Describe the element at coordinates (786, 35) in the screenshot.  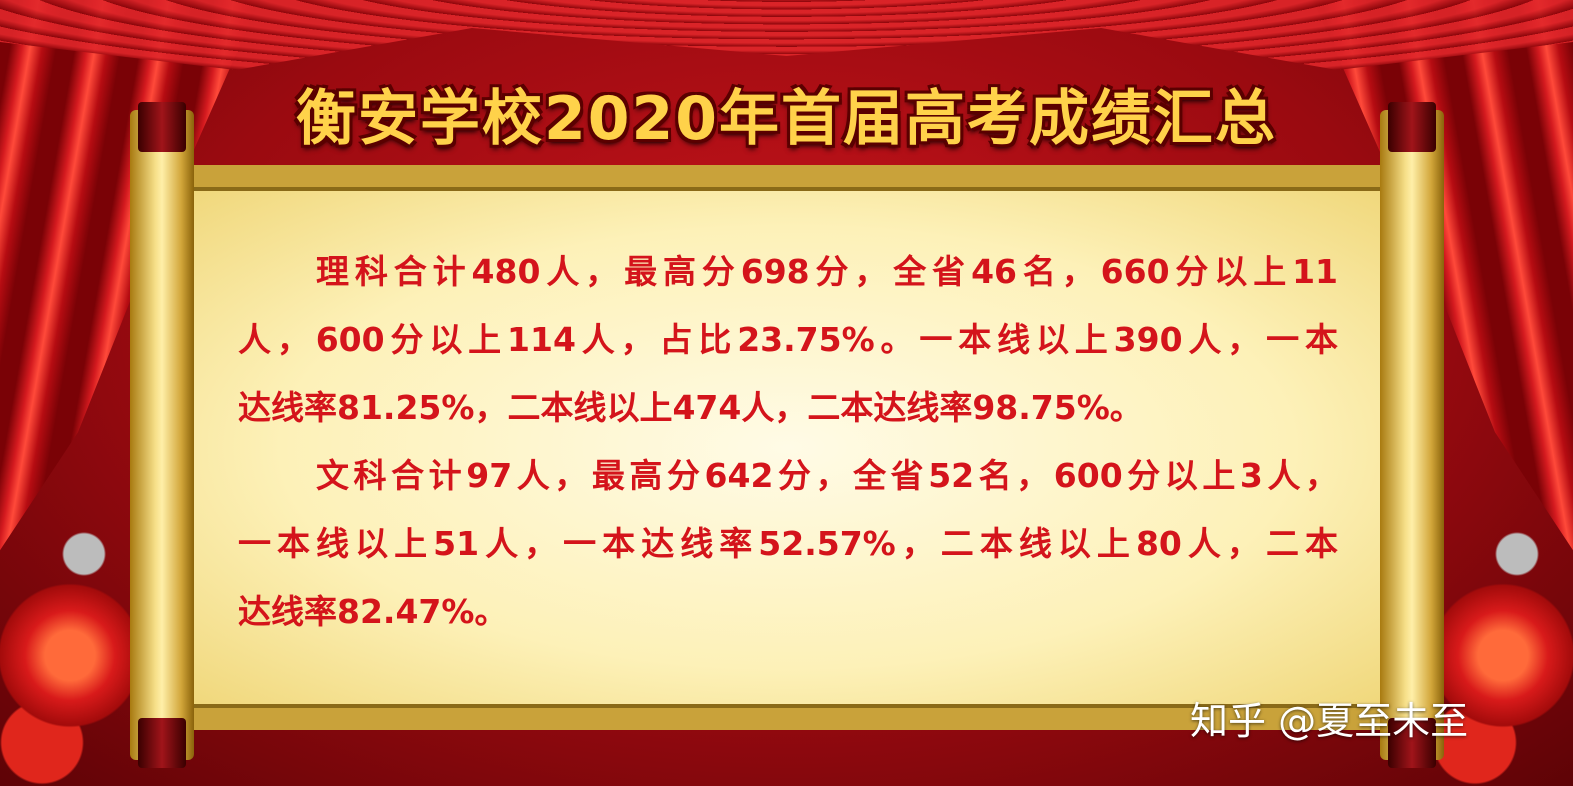
I see `curtain-valance` at that location.